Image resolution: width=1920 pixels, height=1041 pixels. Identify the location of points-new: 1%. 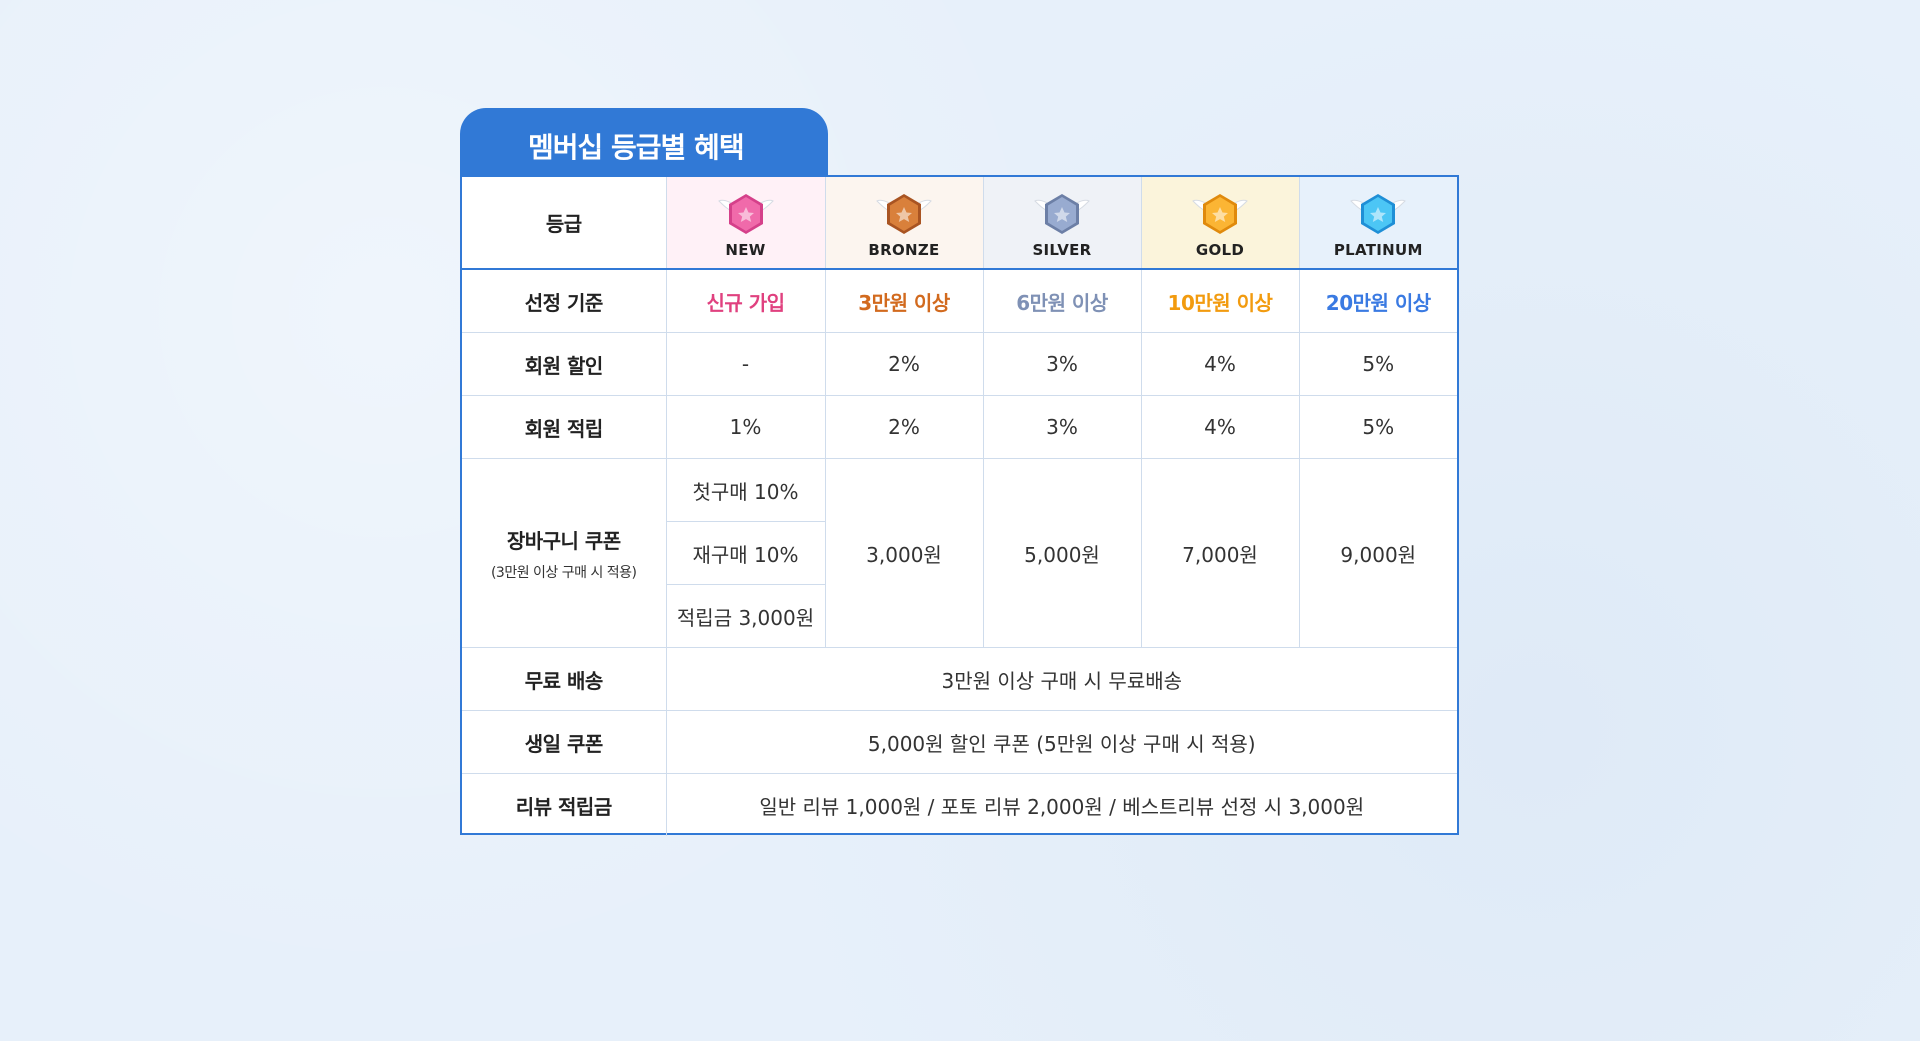
(745, 427).